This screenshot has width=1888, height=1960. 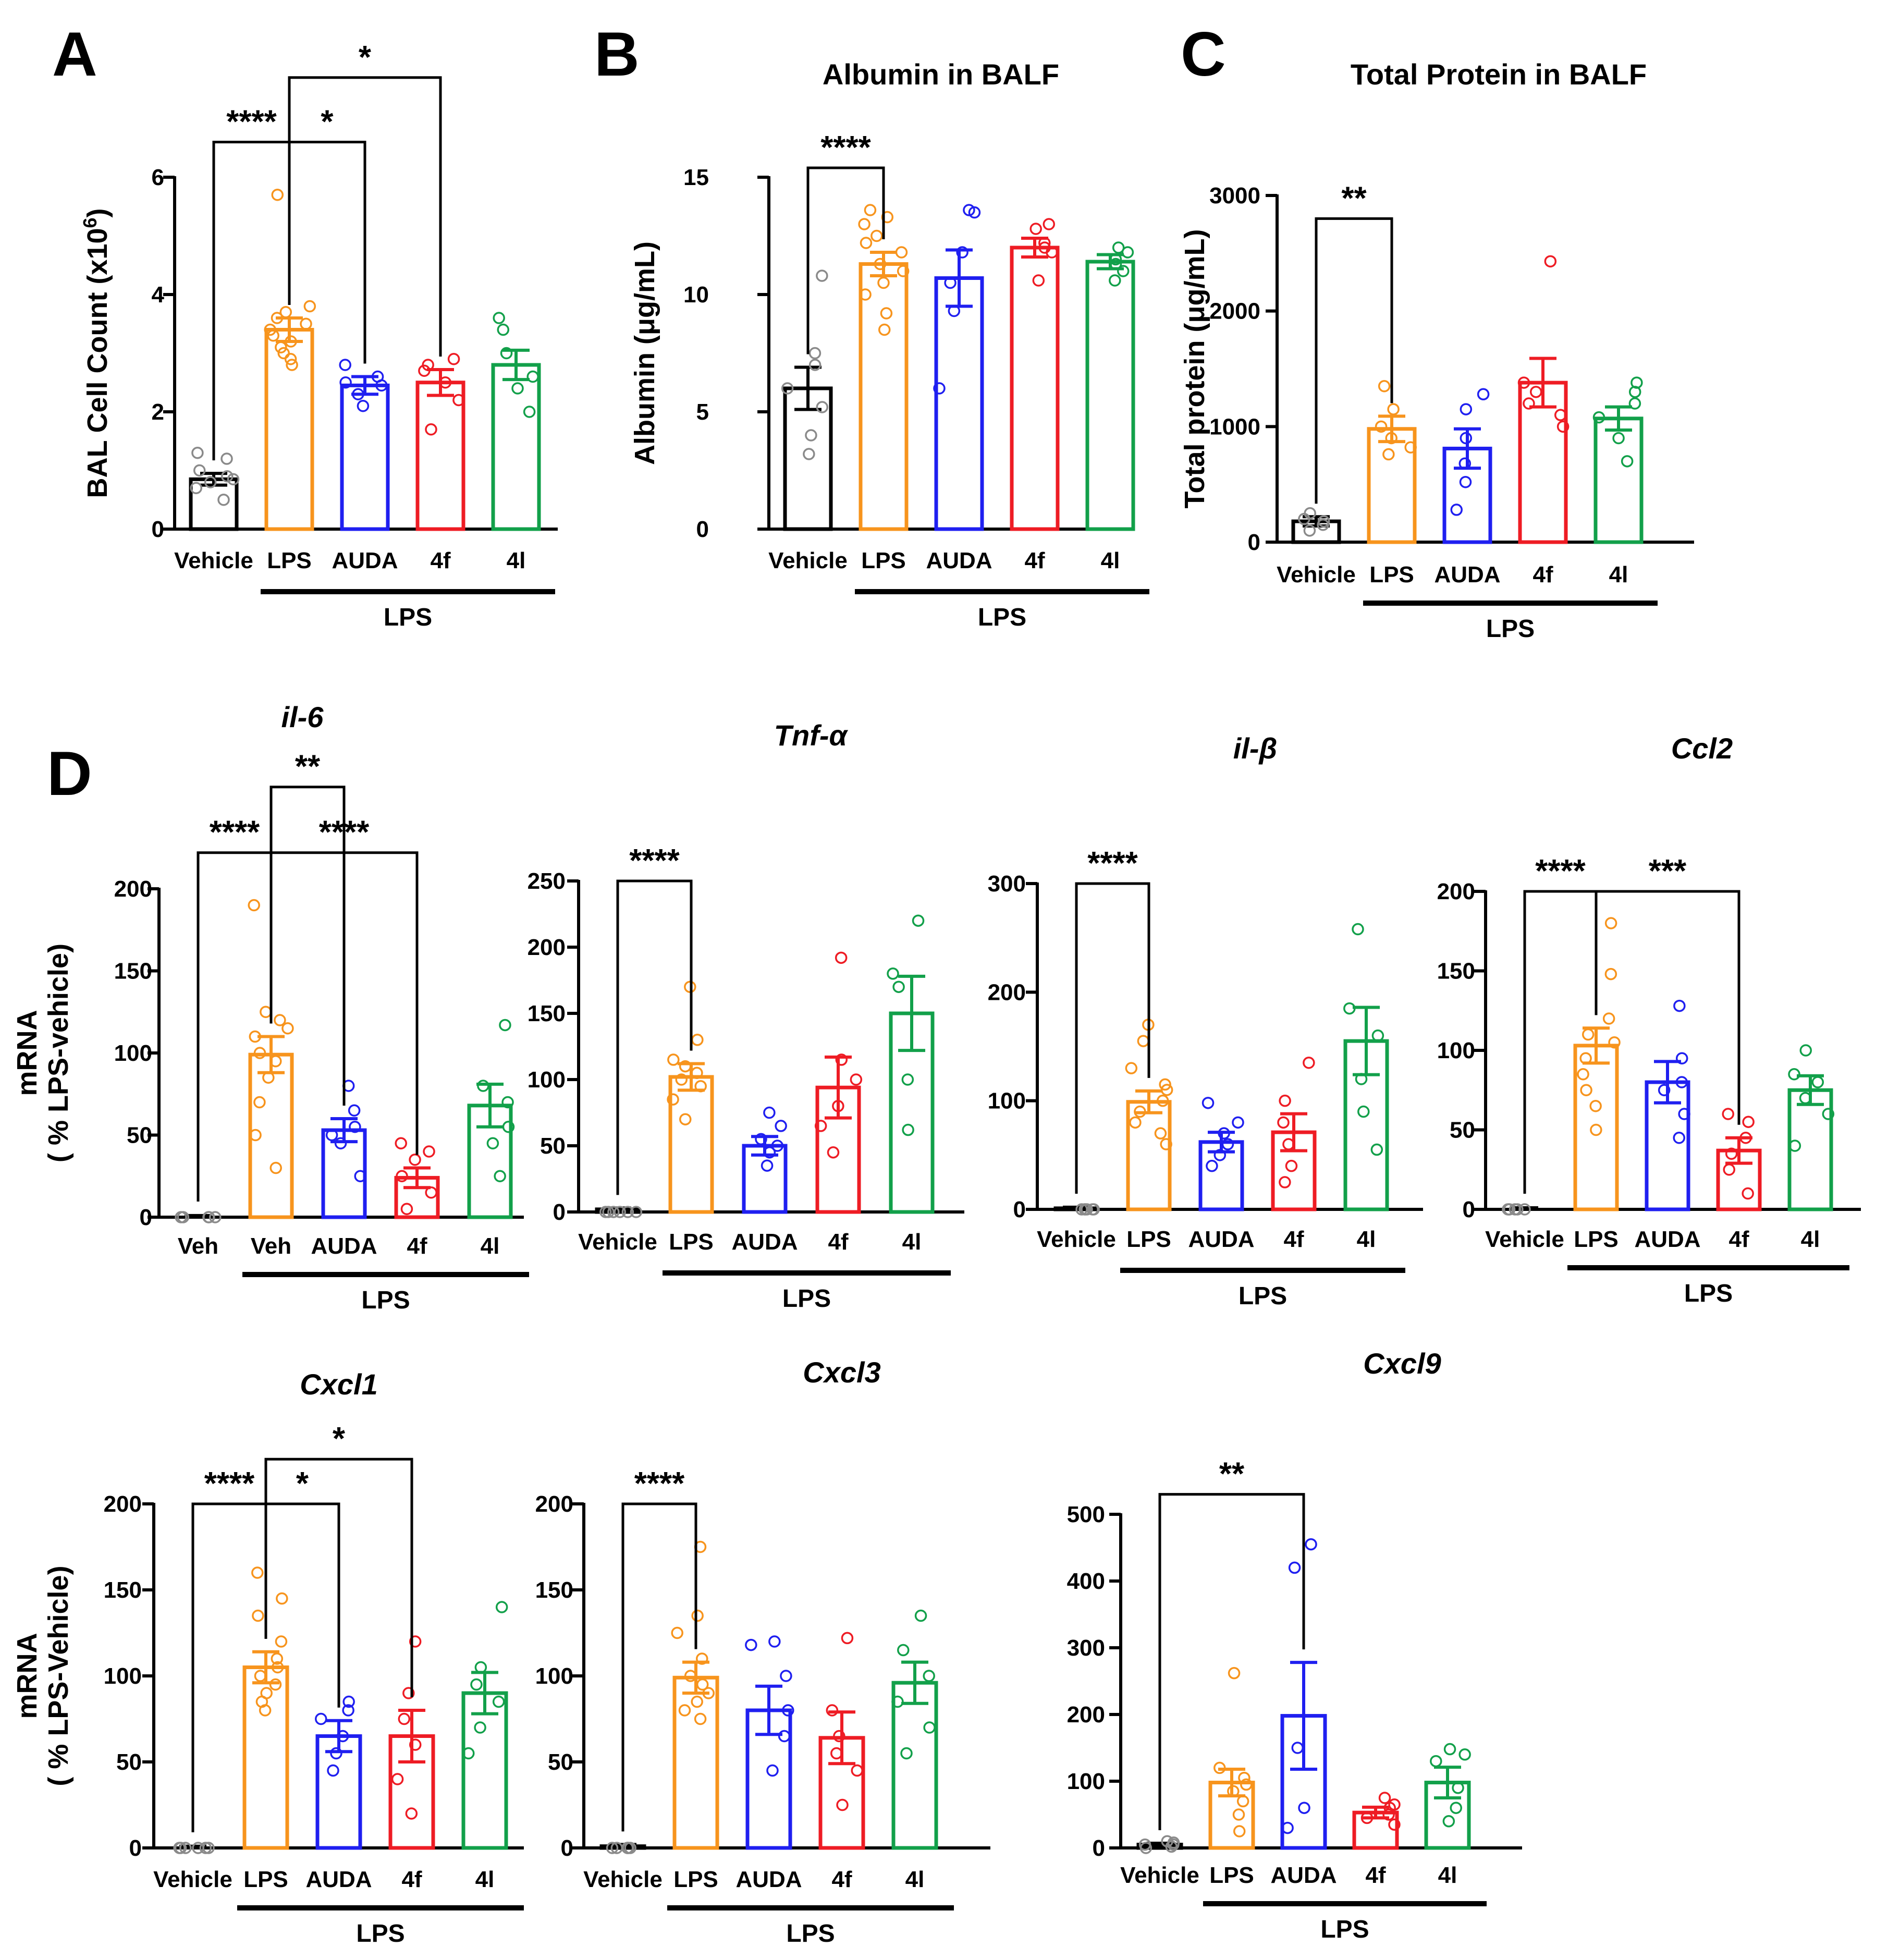 I want to click on group-label: LPS, so click(x=1263, y=1296).